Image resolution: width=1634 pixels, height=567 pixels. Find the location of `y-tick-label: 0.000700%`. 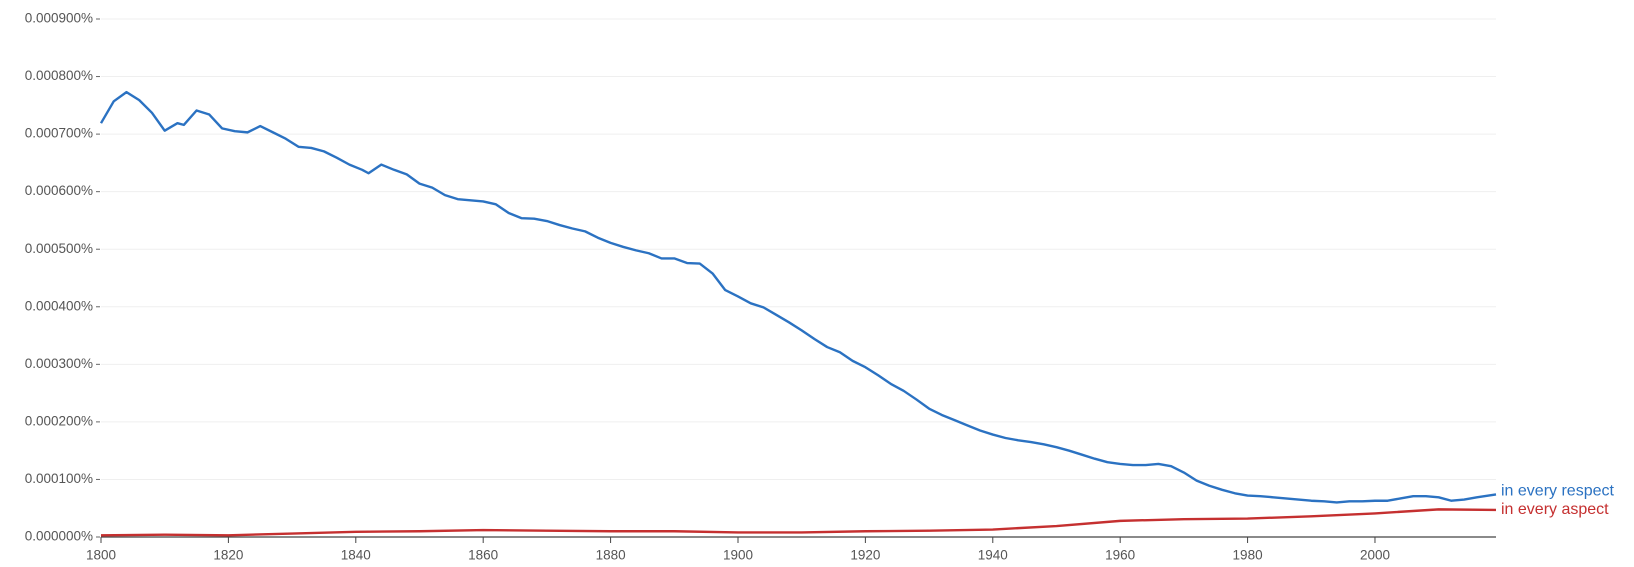

y-tick-label: 0.000700% is located at coordinates (59, 133).